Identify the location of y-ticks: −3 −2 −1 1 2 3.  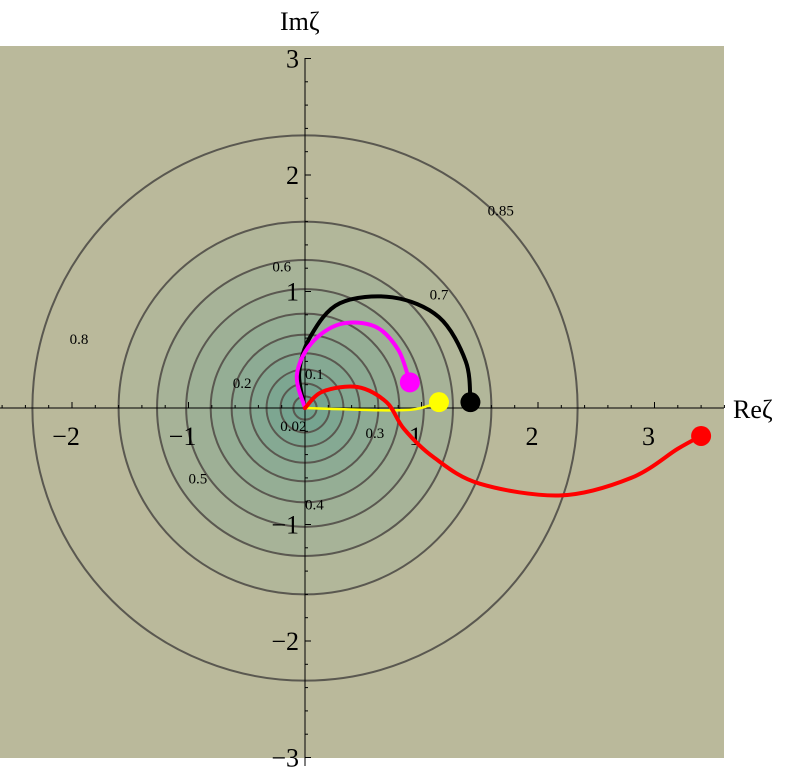
(291, 409).